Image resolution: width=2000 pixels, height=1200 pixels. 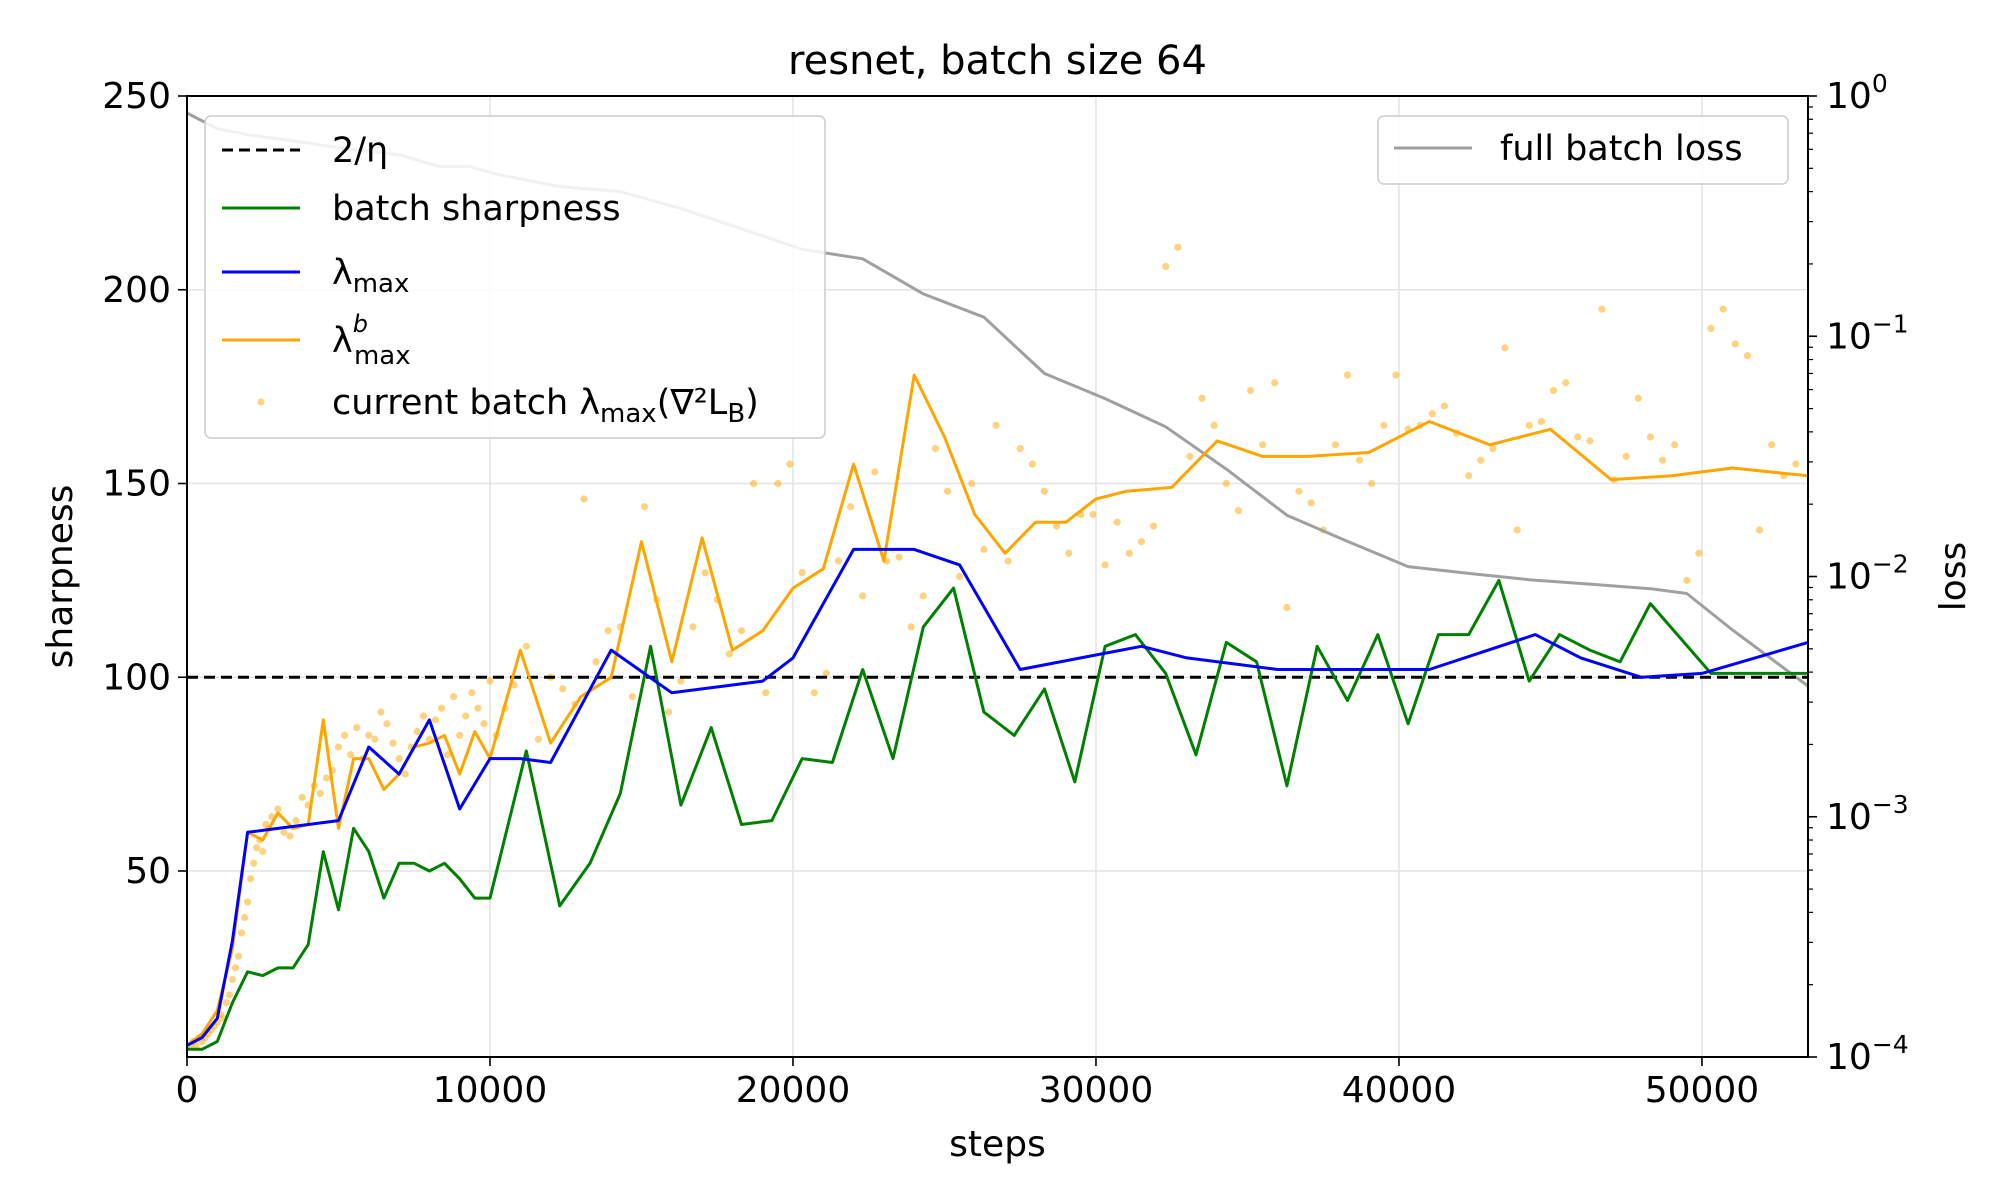 What do you see at coordinates (1621, 149) in the screenshot?
I see `legend-label: full batch loss` at bounding box center [1621, 149].